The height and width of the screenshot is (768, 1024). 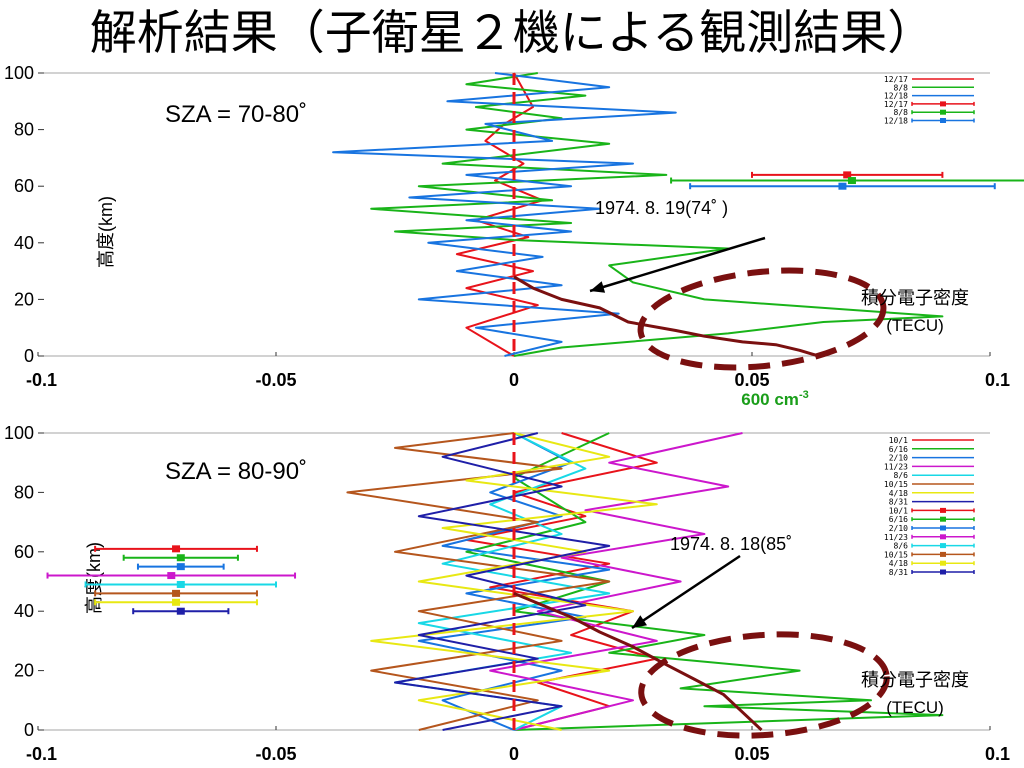 I want to click on legend-label: 8/6, so click(x=901, y=546).